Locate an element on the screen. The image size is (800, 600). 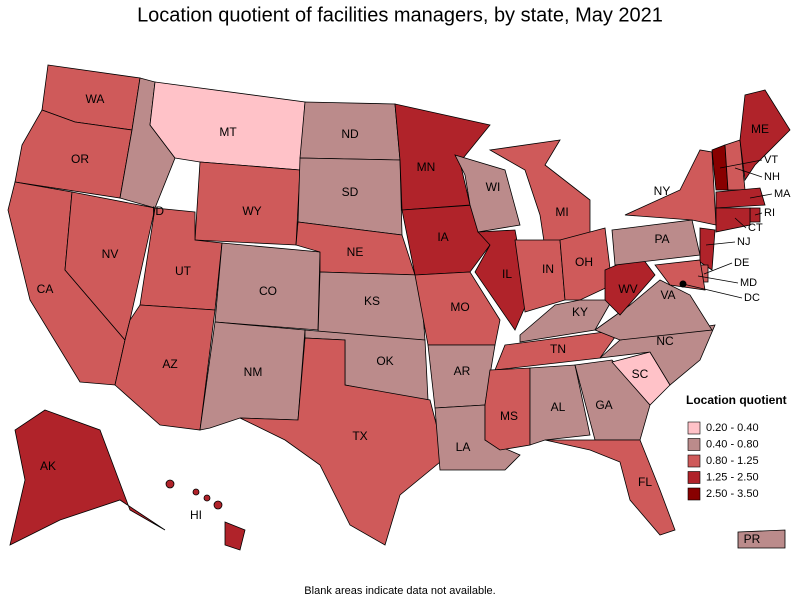
state-label: MO is located at coordinates (459, 307).